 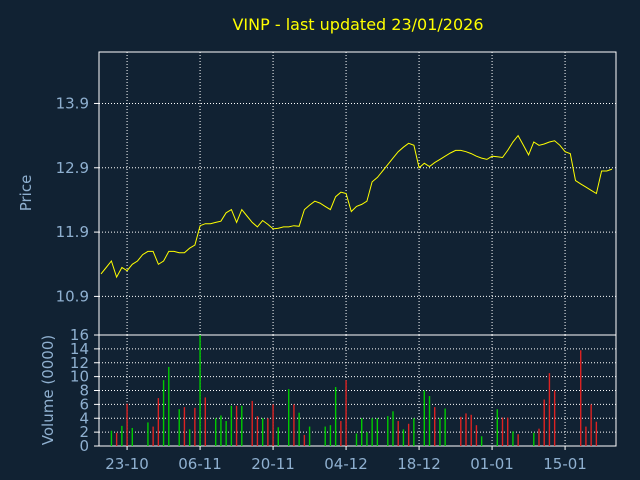 What do you see at coordinates (84, 446) in the screenshot?
I see `volume-y-tick-label: 0` at bounding box center [84, 446].